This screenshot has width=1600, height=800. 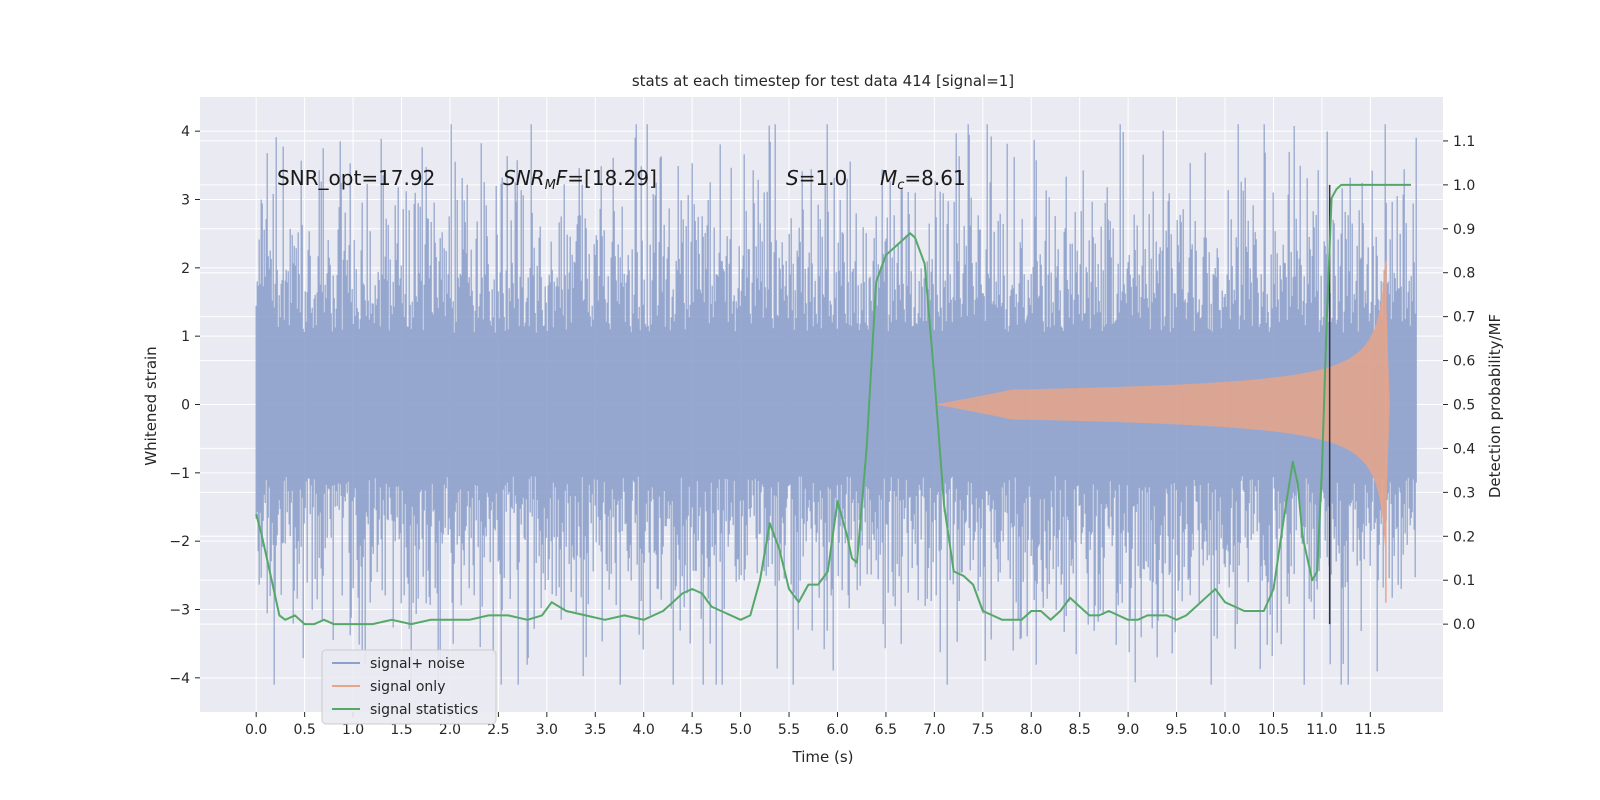 I want to click on x-tick-label: 3.5, so click(x=595, y=730).